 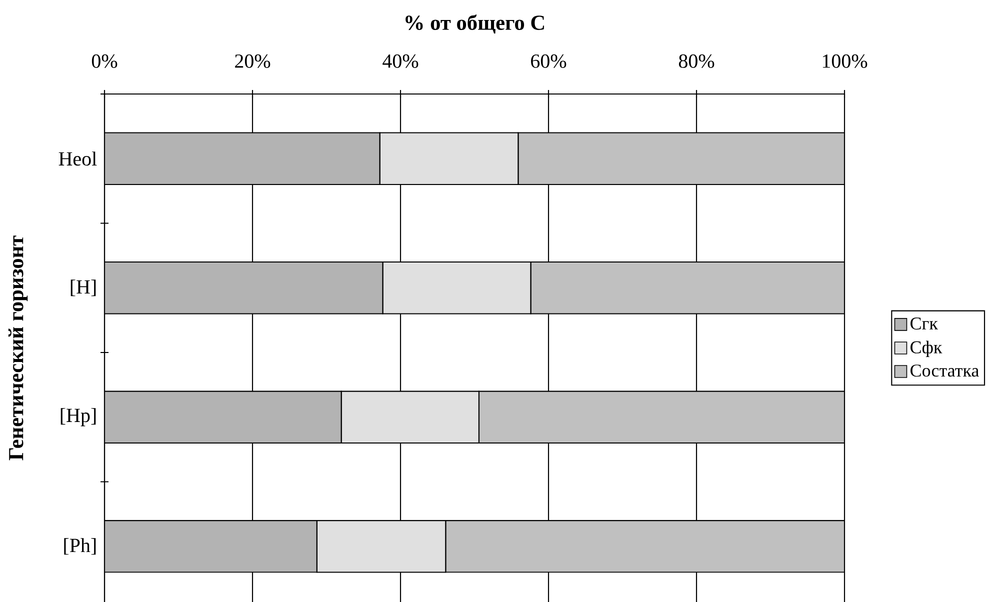 What do you see at coordinates (83, 288) in the screenshot?
I see `y-tick-label: [H]` at bounding box center [83, 288].